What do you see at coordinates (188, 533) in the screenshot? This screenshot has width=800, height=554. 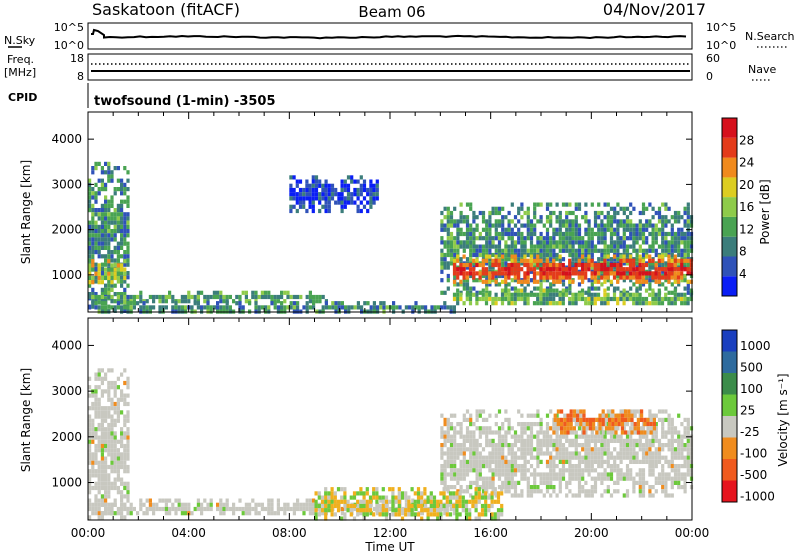 I see `time-tick-label: 04:00` at bounding box center [188, 533].